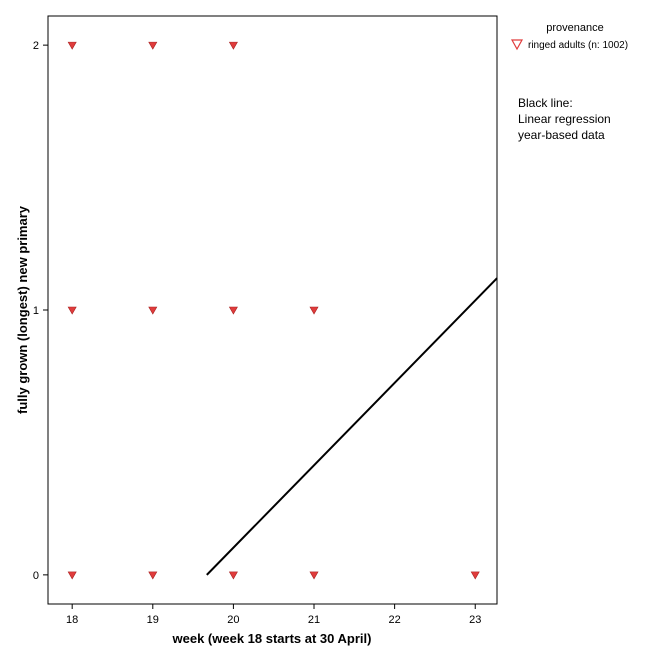 The image size is (666, 671). I want to click on legend-title: provenance, so click(575, 28).